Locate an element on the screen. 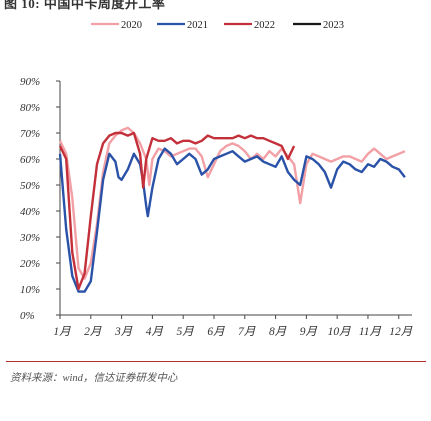 The width and height of the screenshot is (431, 421). x-tick-label: 2月 is located at coordinates (93, 331).